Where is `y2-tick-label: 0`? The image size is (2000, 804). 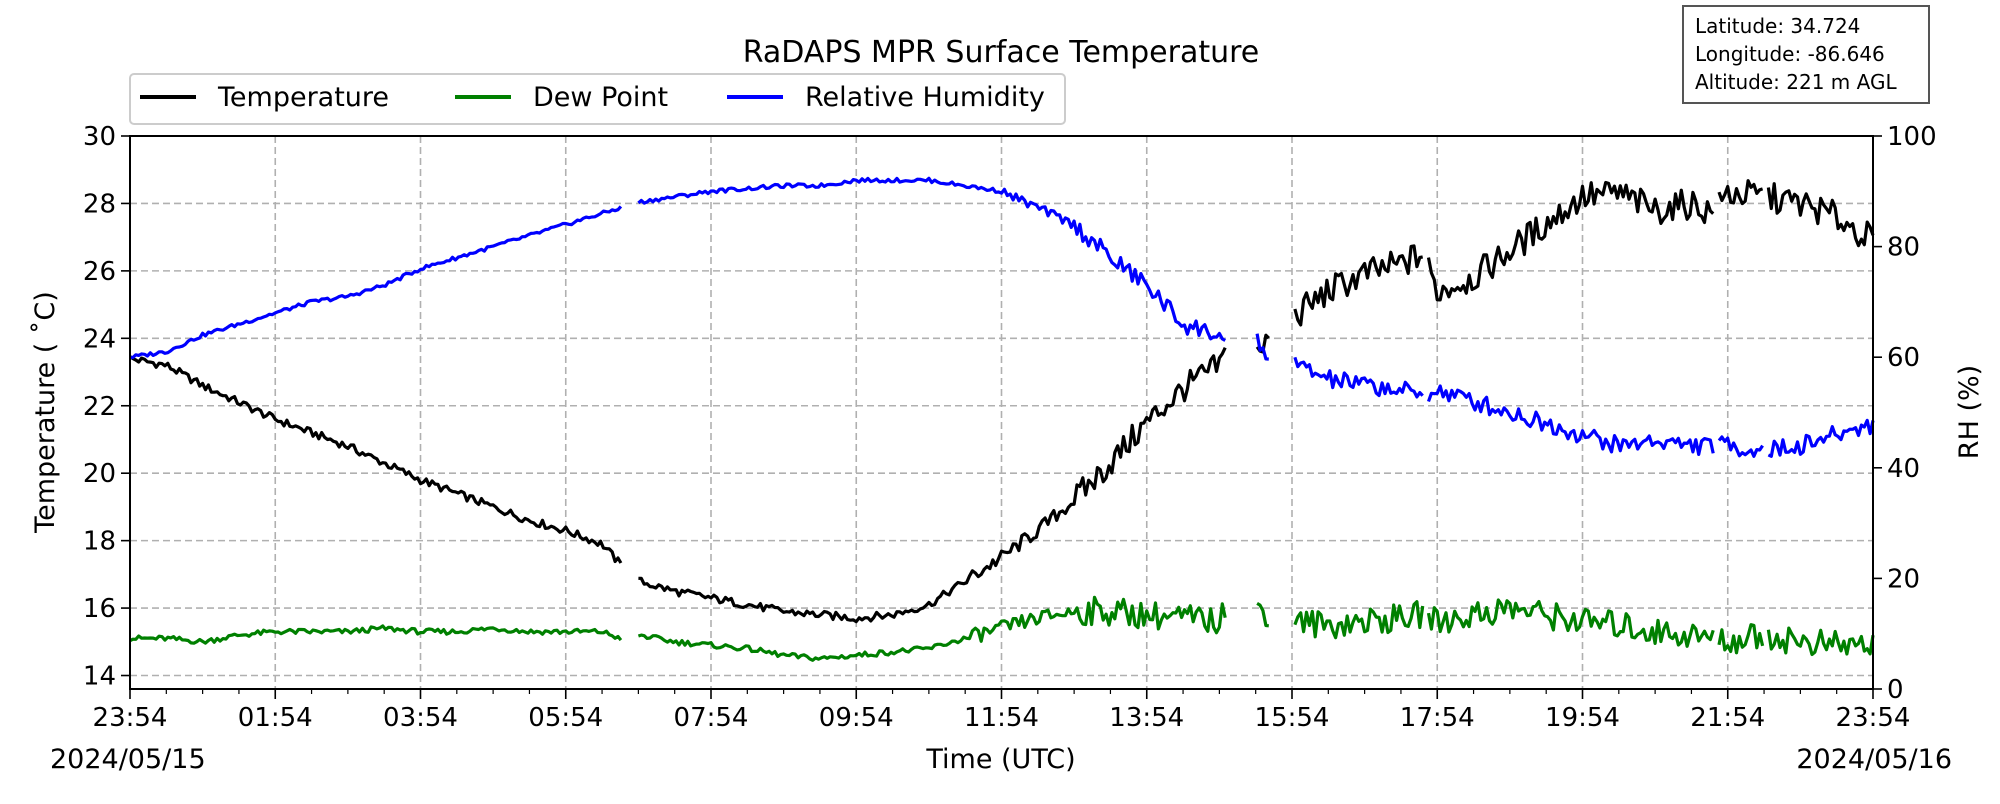
y2-tick-label: 0 is located at coordinates (1895, 690).